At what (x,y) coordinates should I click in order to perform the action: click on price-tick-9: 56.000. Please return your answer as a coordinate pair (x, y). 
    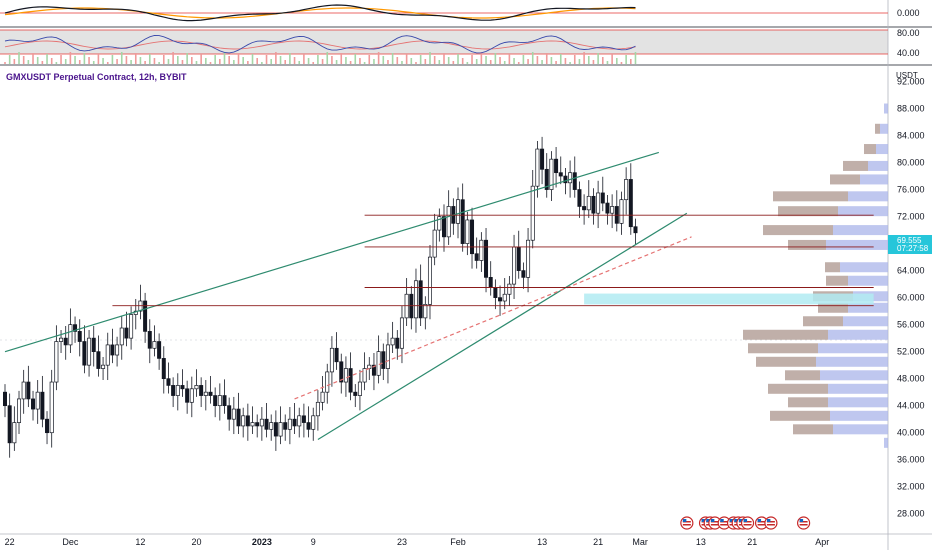
    Looking at the image, I should click on (911, 325).